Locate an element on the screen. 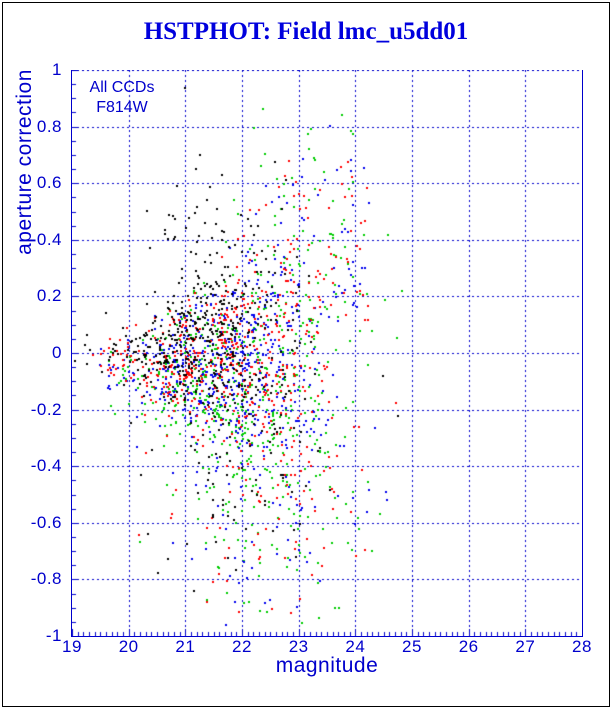 The width and height of the screenshot is (612, 709). x-tick-label: 23 is located at coordinates (298, 646).